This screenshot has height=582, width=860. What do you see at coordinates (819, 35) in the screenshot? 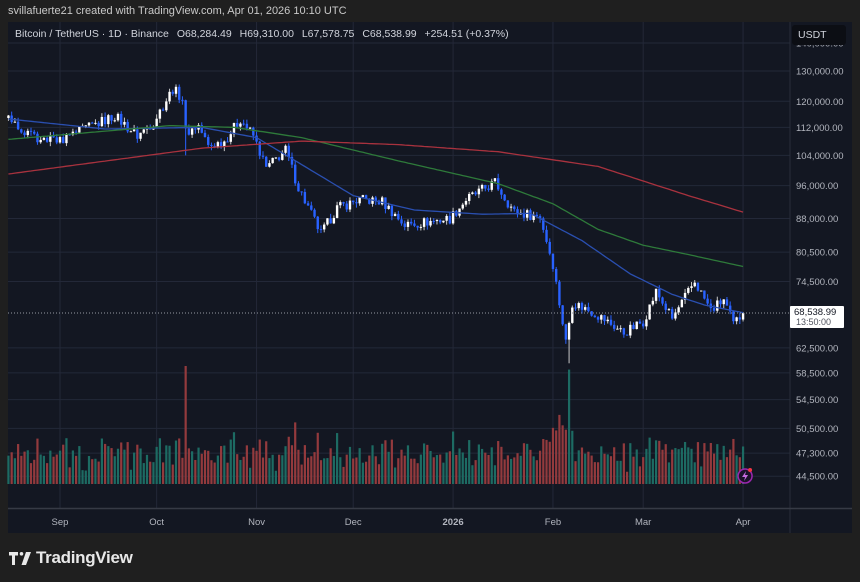
I see `currency-unit-button: USDT` at bounding box center [819, 35].